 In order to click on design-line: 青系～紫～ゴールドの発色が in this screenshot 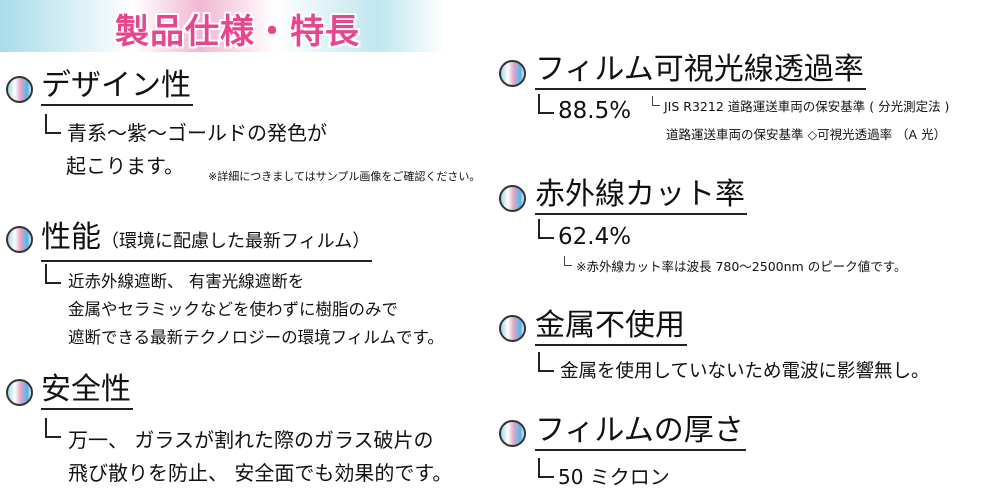, I will do `click(197, 133)`.